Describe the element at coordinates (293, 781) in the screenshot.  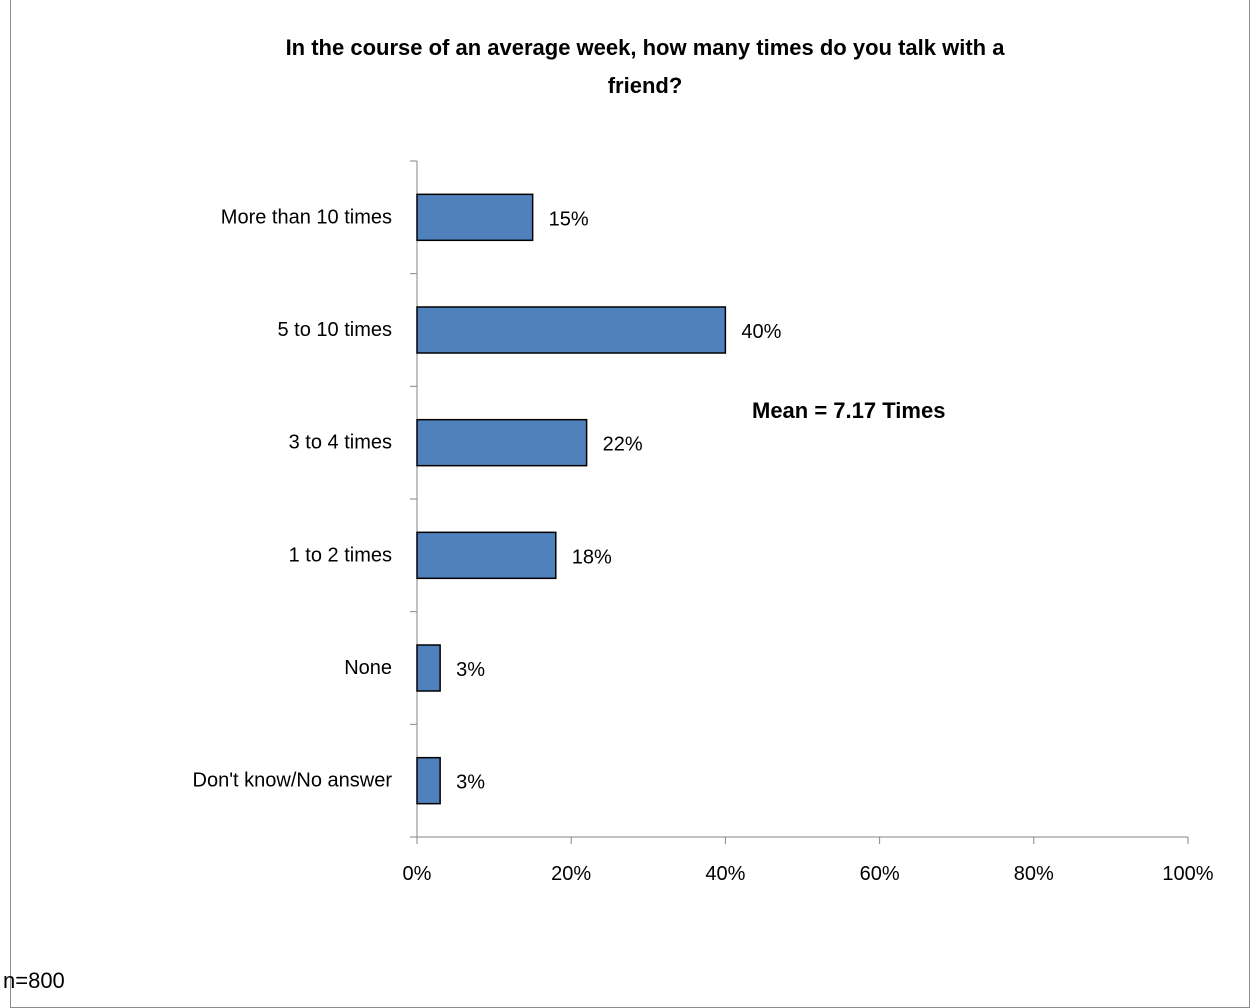
I see `category-label: Don't know/No answer` at that location.